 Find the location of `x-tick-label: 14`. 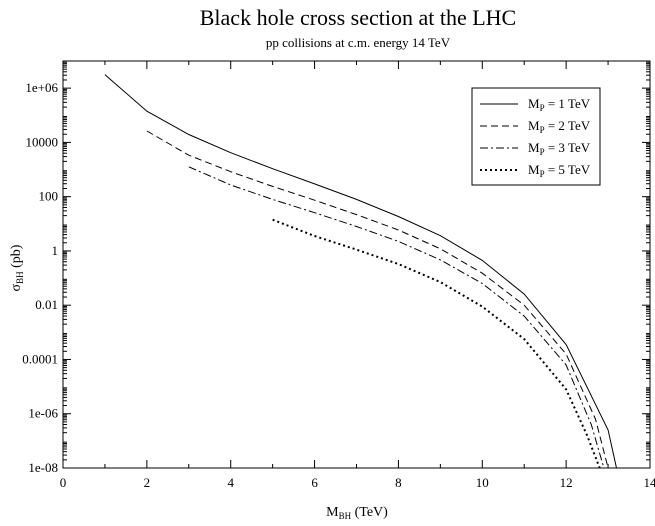

x-tick-label: 14 is located at coordinates (649, 482).